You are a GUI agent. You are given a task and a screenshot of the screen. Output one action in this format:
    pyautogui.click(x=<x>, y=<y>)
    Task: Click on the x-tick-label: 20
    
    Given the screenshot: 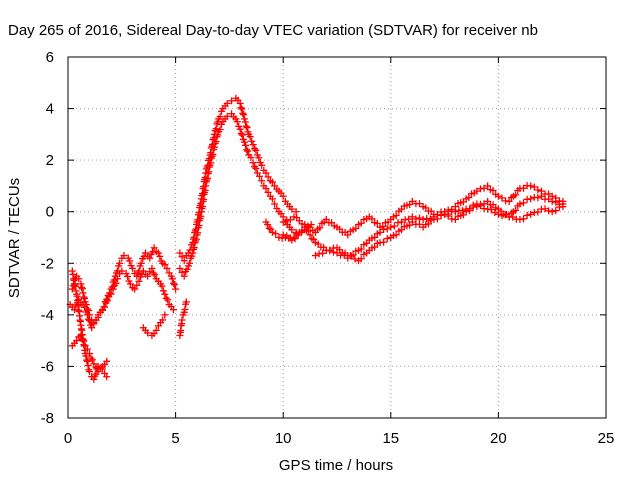 What is the action you would take?
    pyautogui.click(x=498, y=438)
    